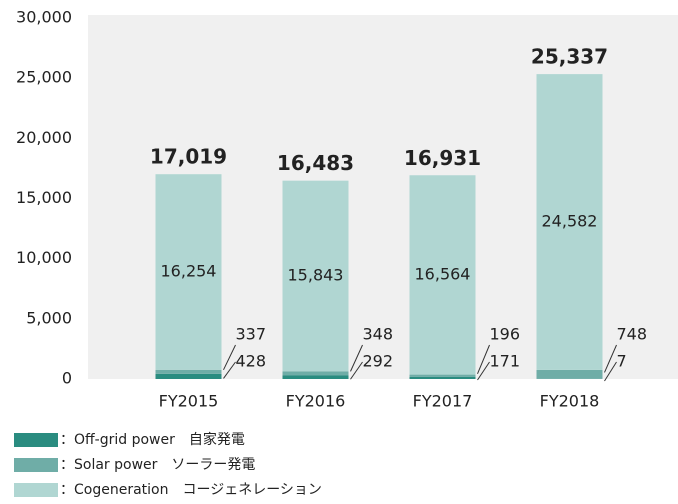 Image resolution: width=678 pixels, height=504 pixels. I want to click on y-tick-label: 25,000, so click(44, 77).